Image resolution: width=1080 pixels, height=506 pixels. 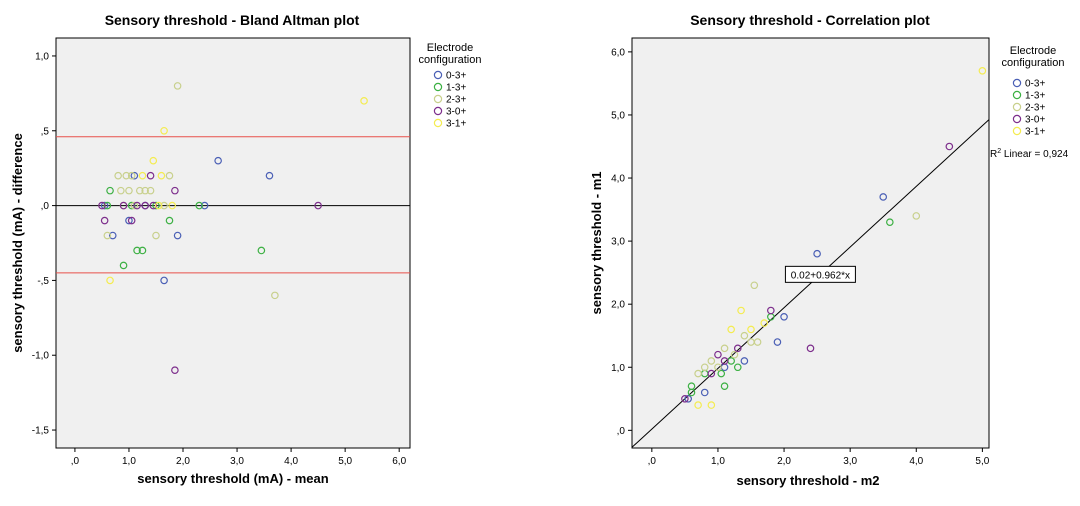 What do you see at coordinates (438, 87) in the screenshot?
I see `legend-marker-1-3+` at bounding box center [438, 87].